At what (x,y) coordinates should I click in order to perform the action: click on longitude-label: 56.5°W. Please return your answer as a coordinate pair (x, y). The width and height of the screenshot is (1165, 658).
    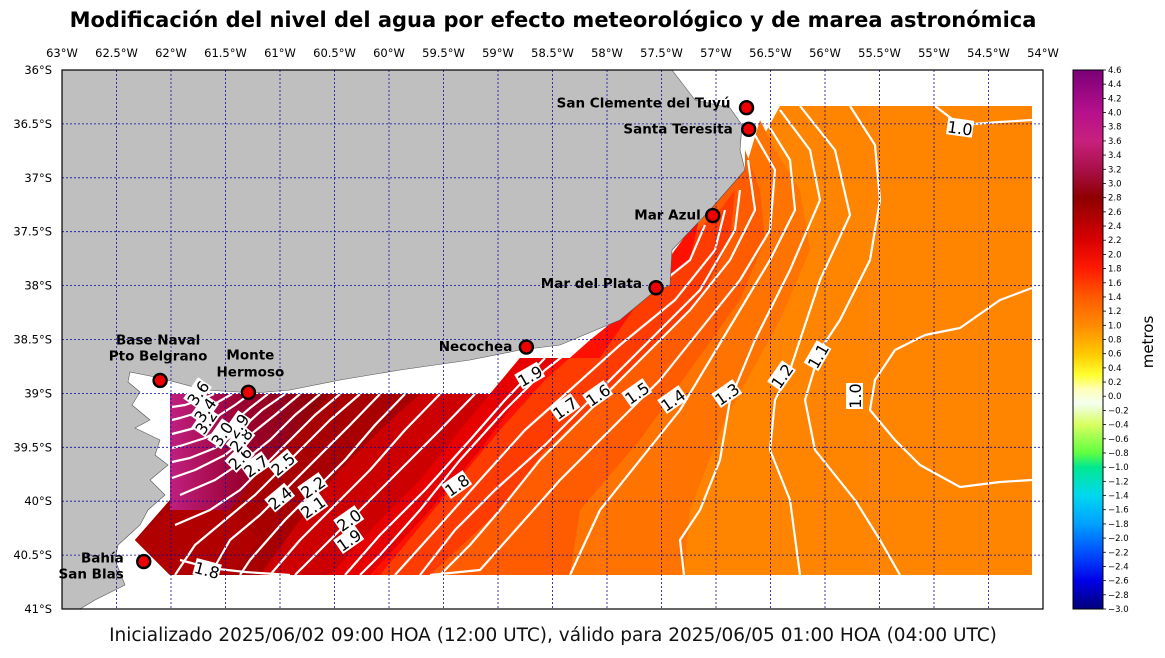
    Looking at the image, I should click on (770, 53).